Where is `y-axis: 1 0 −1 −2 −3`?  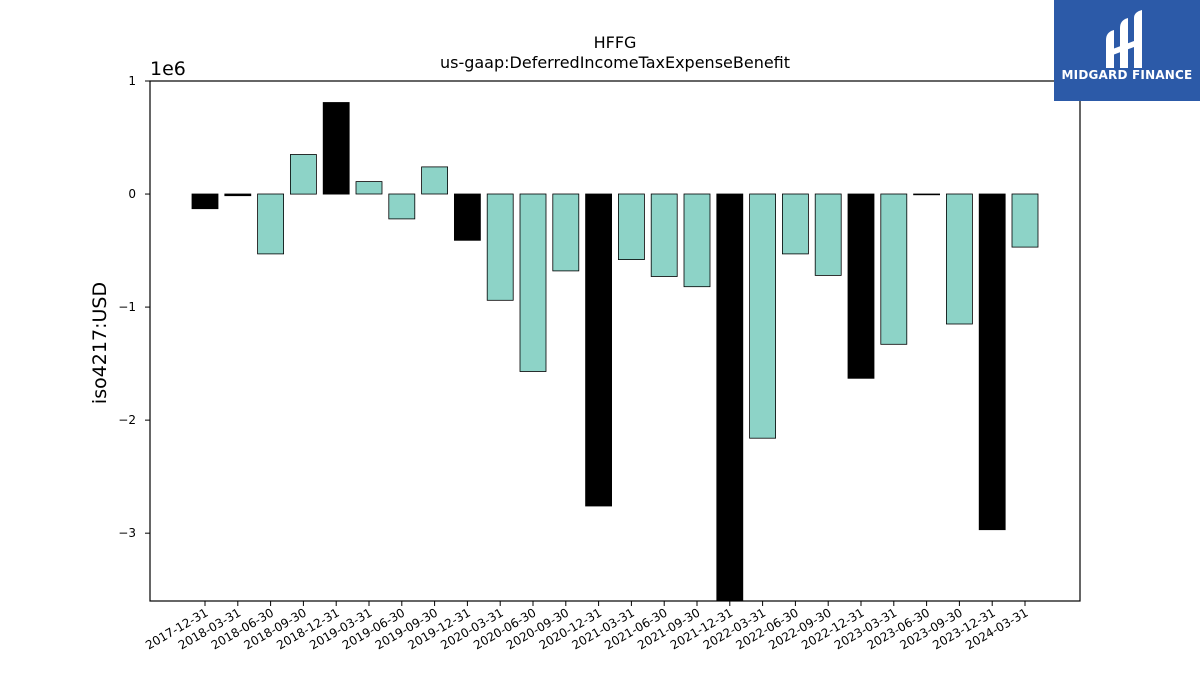 y-axis: 1 0 −1 −2 −3 is located at coordinates (134, 307).